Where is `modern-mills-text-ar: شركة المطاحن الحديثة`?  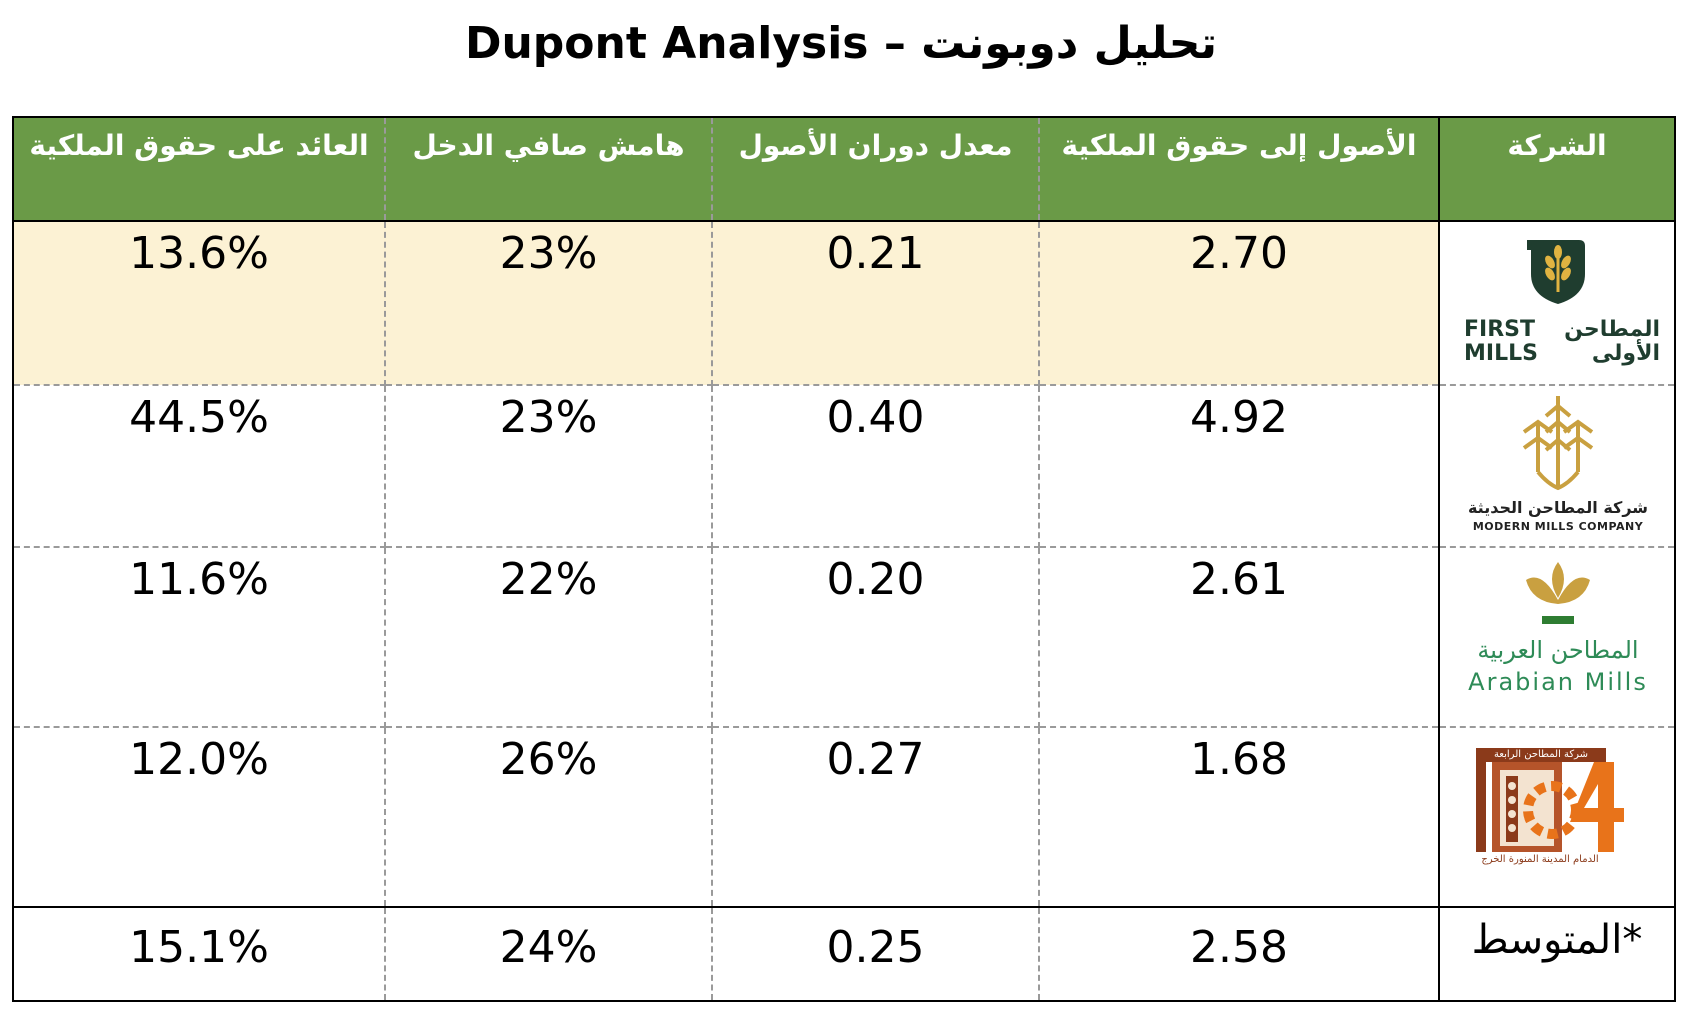
modern-mills-text-ar: شركة المطاحن الحديثة is located at coordinates (1558, 507).